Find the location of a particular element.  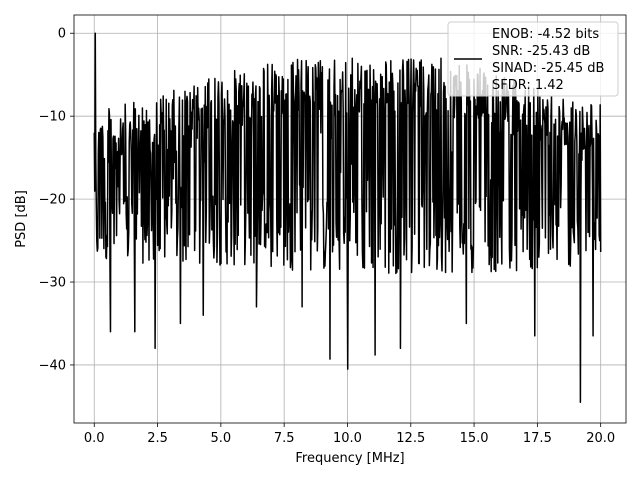

y-tick-label: −40 is located at coordinates (52, 365).